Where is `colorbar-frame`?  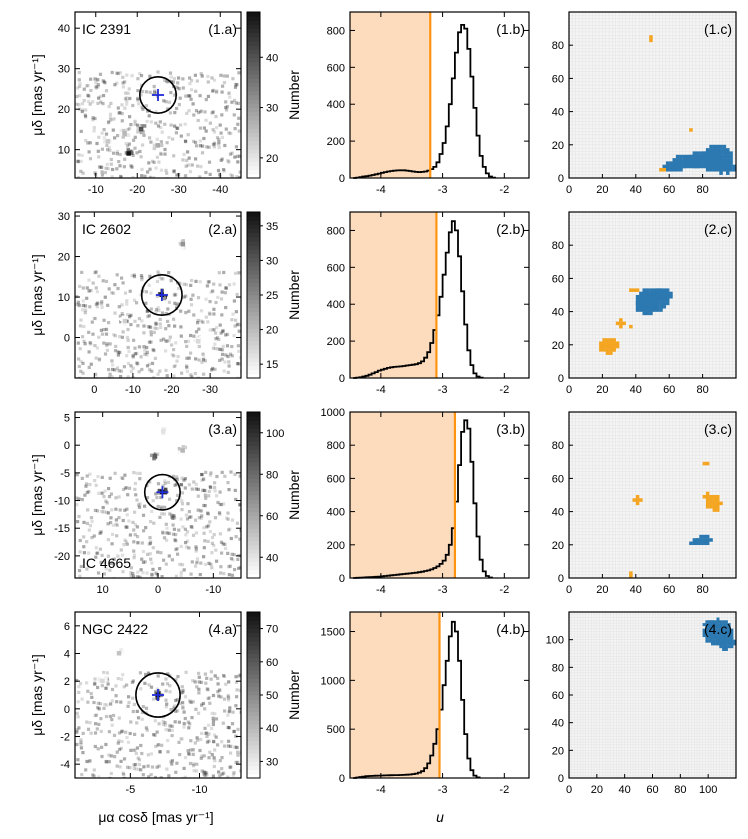
colorbar-frame is located at coordinates (253, 95).